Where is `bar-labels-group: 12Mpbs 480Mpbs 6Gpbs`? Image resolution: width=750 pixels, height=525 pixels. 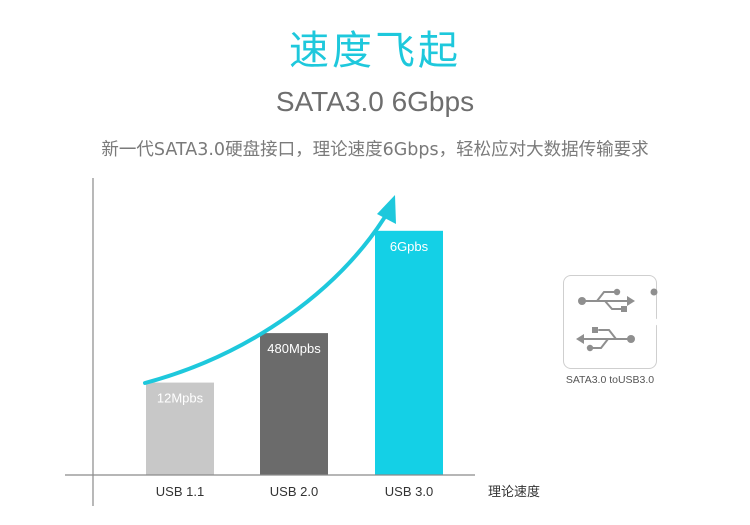 bar-labels-group: 12Mpbs 480Mpbs 6Gpbs is located at coordinates (293, 322).